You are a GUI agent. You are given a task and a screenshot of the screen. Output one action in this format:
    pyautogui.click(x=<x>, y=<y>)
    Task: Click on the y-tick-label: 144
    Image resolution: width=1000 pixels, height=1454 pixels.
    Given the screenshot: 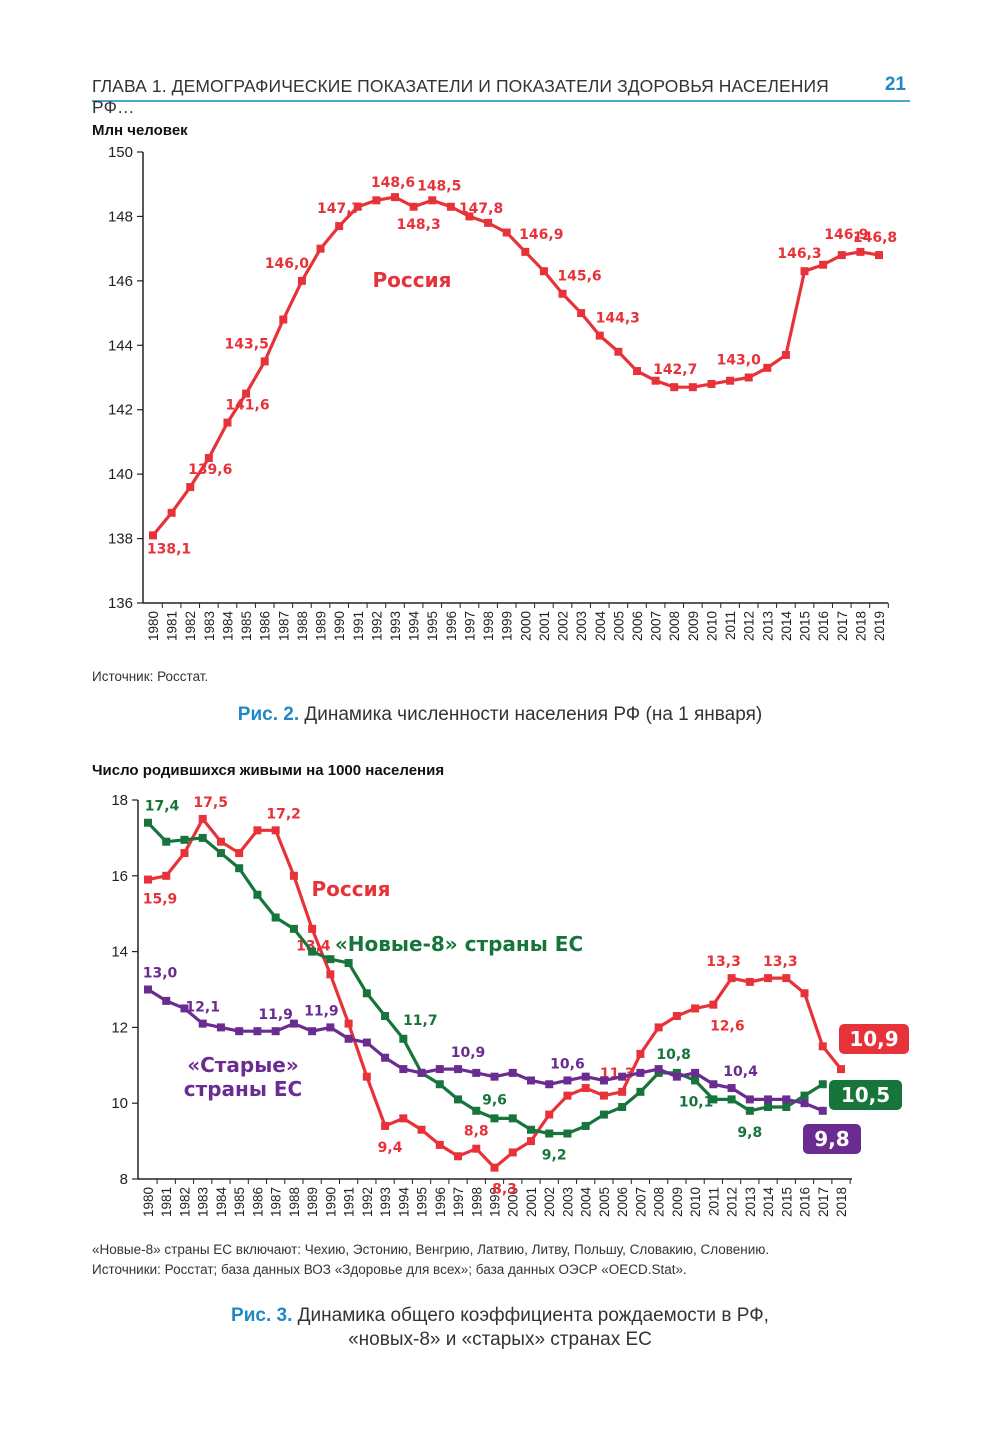 What is the action you would take?
    pyautogui.click(x=120, y=345)
    